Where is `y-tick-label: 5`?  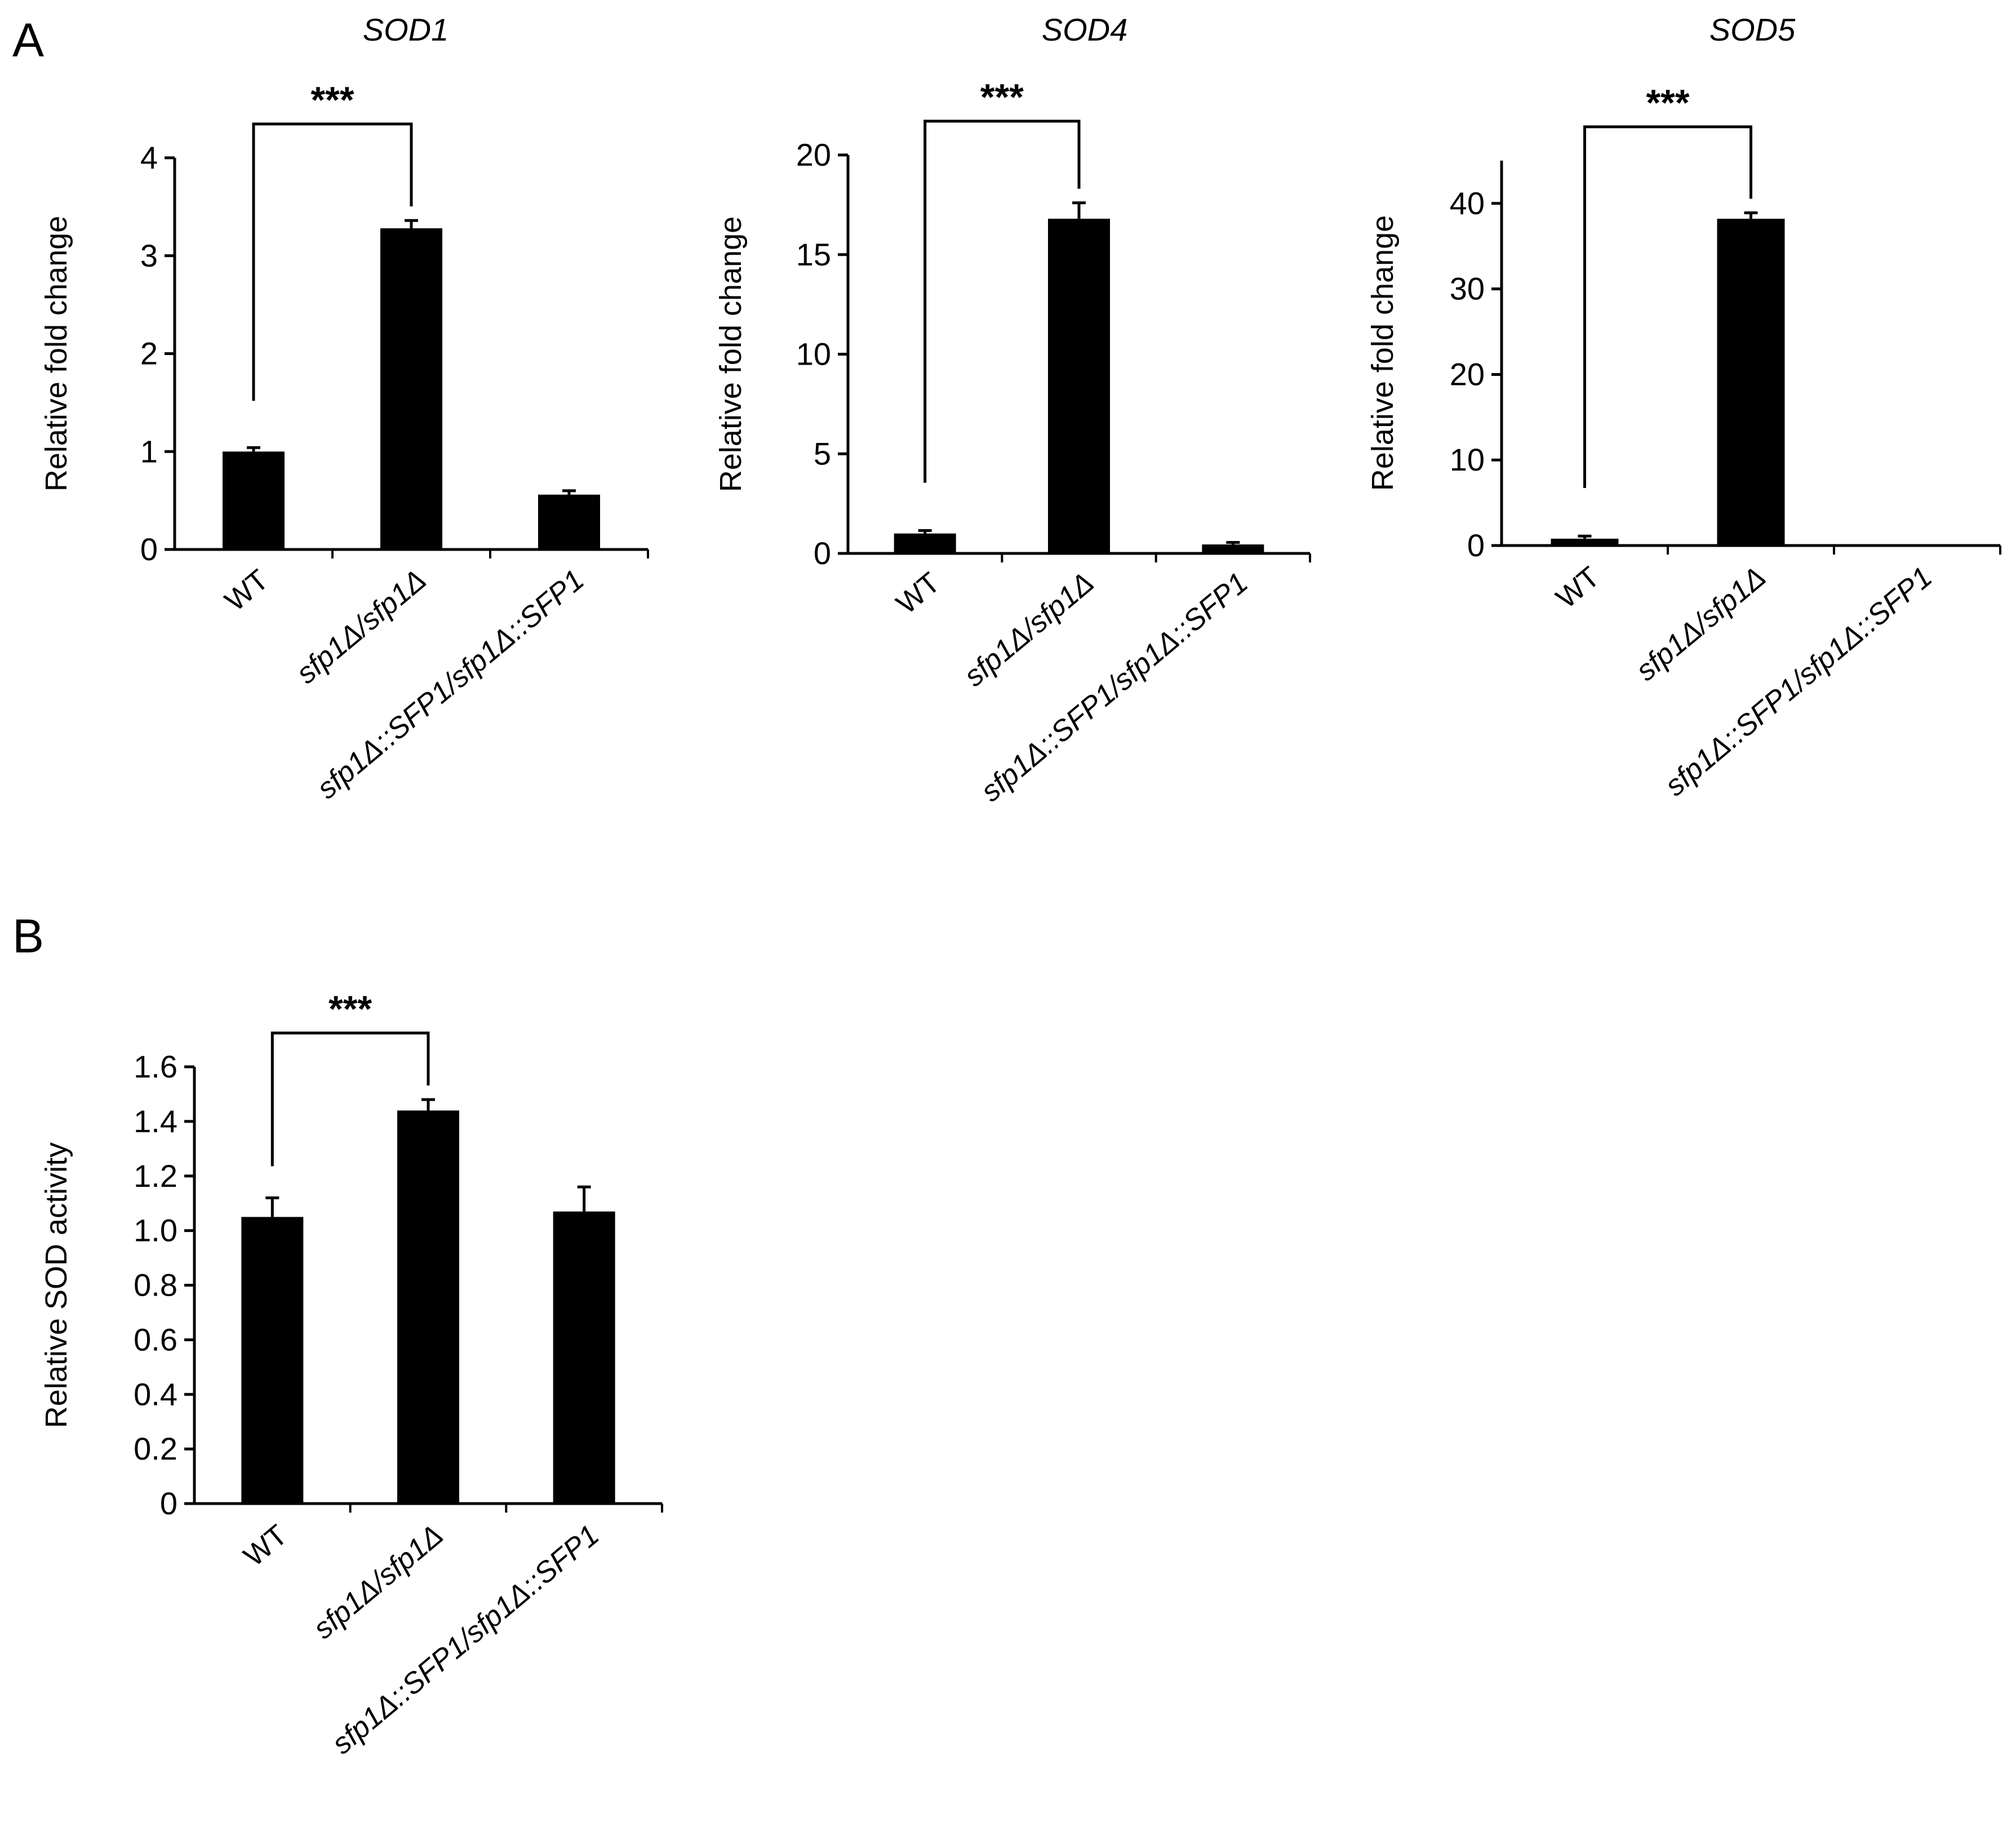 y-tick-label: 5 is located at coordinates (822, 453).